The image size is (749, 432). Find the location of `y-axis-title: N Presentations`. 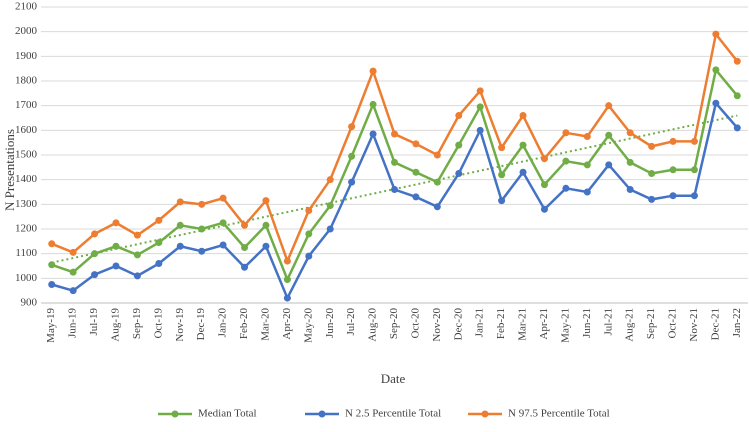

y-axis-title: N Presentations is located at coordinates (9, 170).